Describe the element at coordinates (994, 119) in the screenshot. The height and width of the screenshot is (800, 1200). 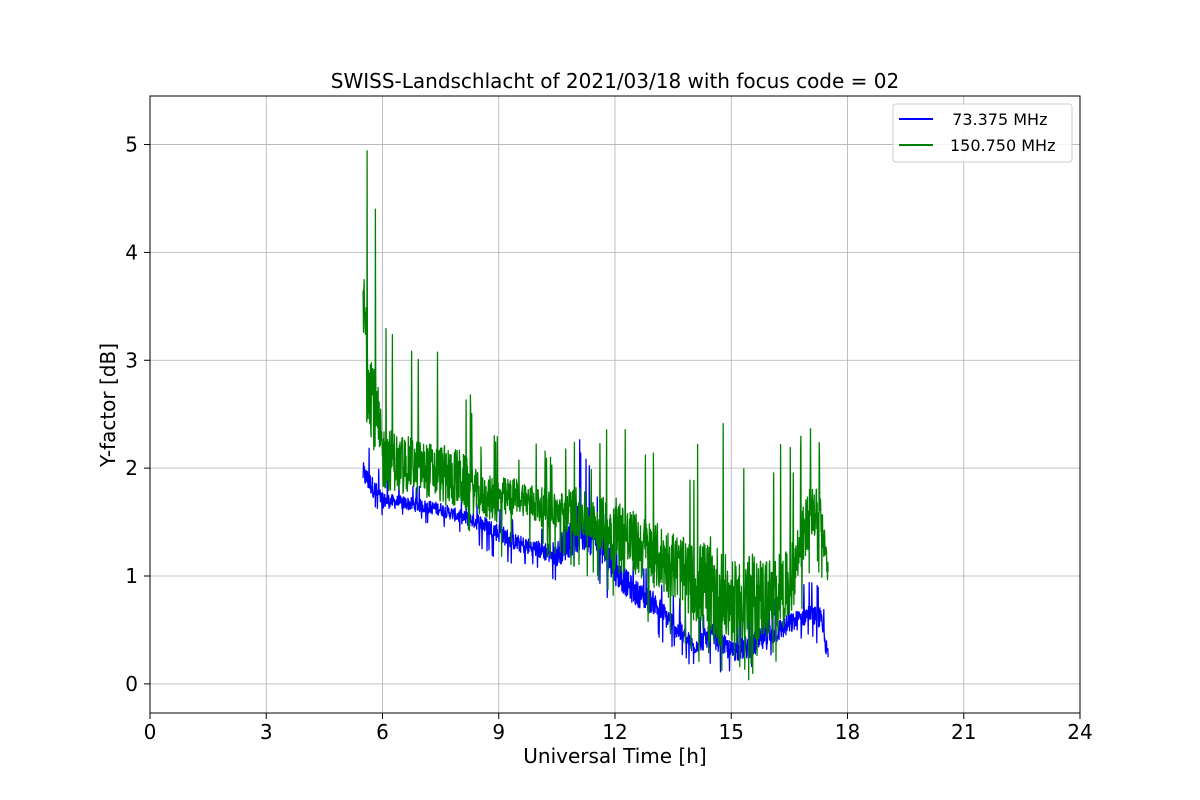
I see `legend-label-73-mhz: 73.375 MHz` at that location.